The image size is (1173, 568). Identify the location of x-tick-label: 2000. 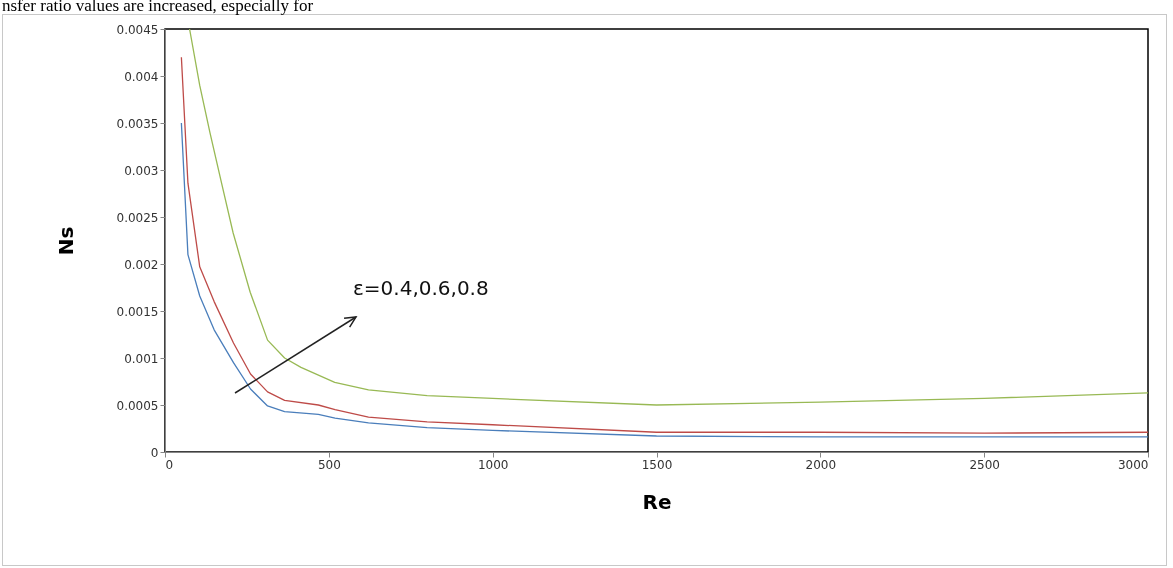
(821, 464).